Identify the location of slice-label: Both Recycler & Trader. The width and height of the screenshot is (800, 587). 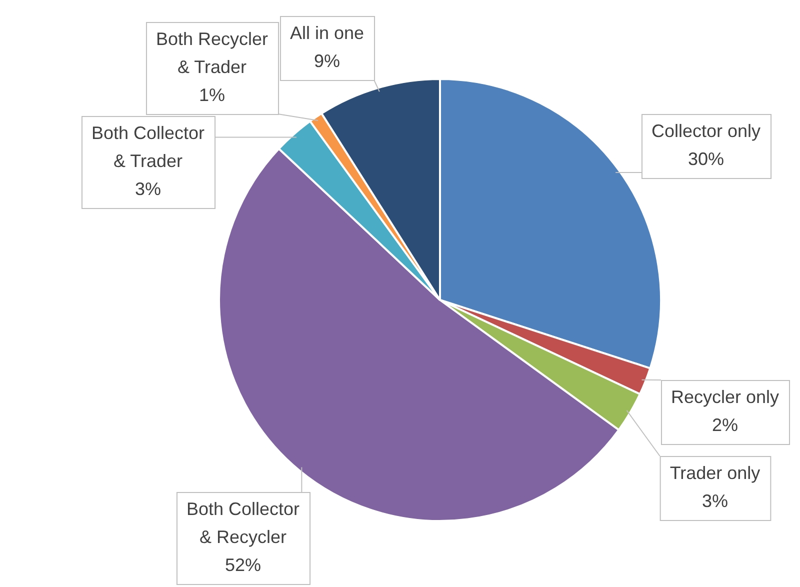
(212, 52).